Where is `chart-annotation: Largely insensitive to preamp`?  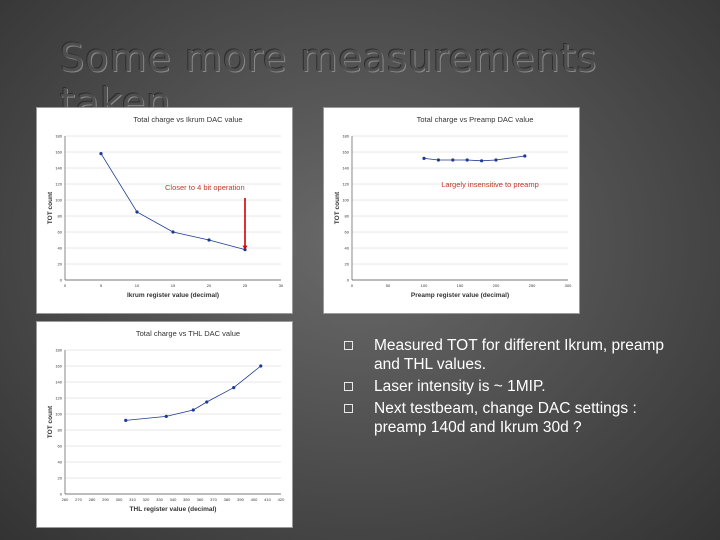
chart-annotation: Largely insensitive to preamp is located at coordinates (490, 184).